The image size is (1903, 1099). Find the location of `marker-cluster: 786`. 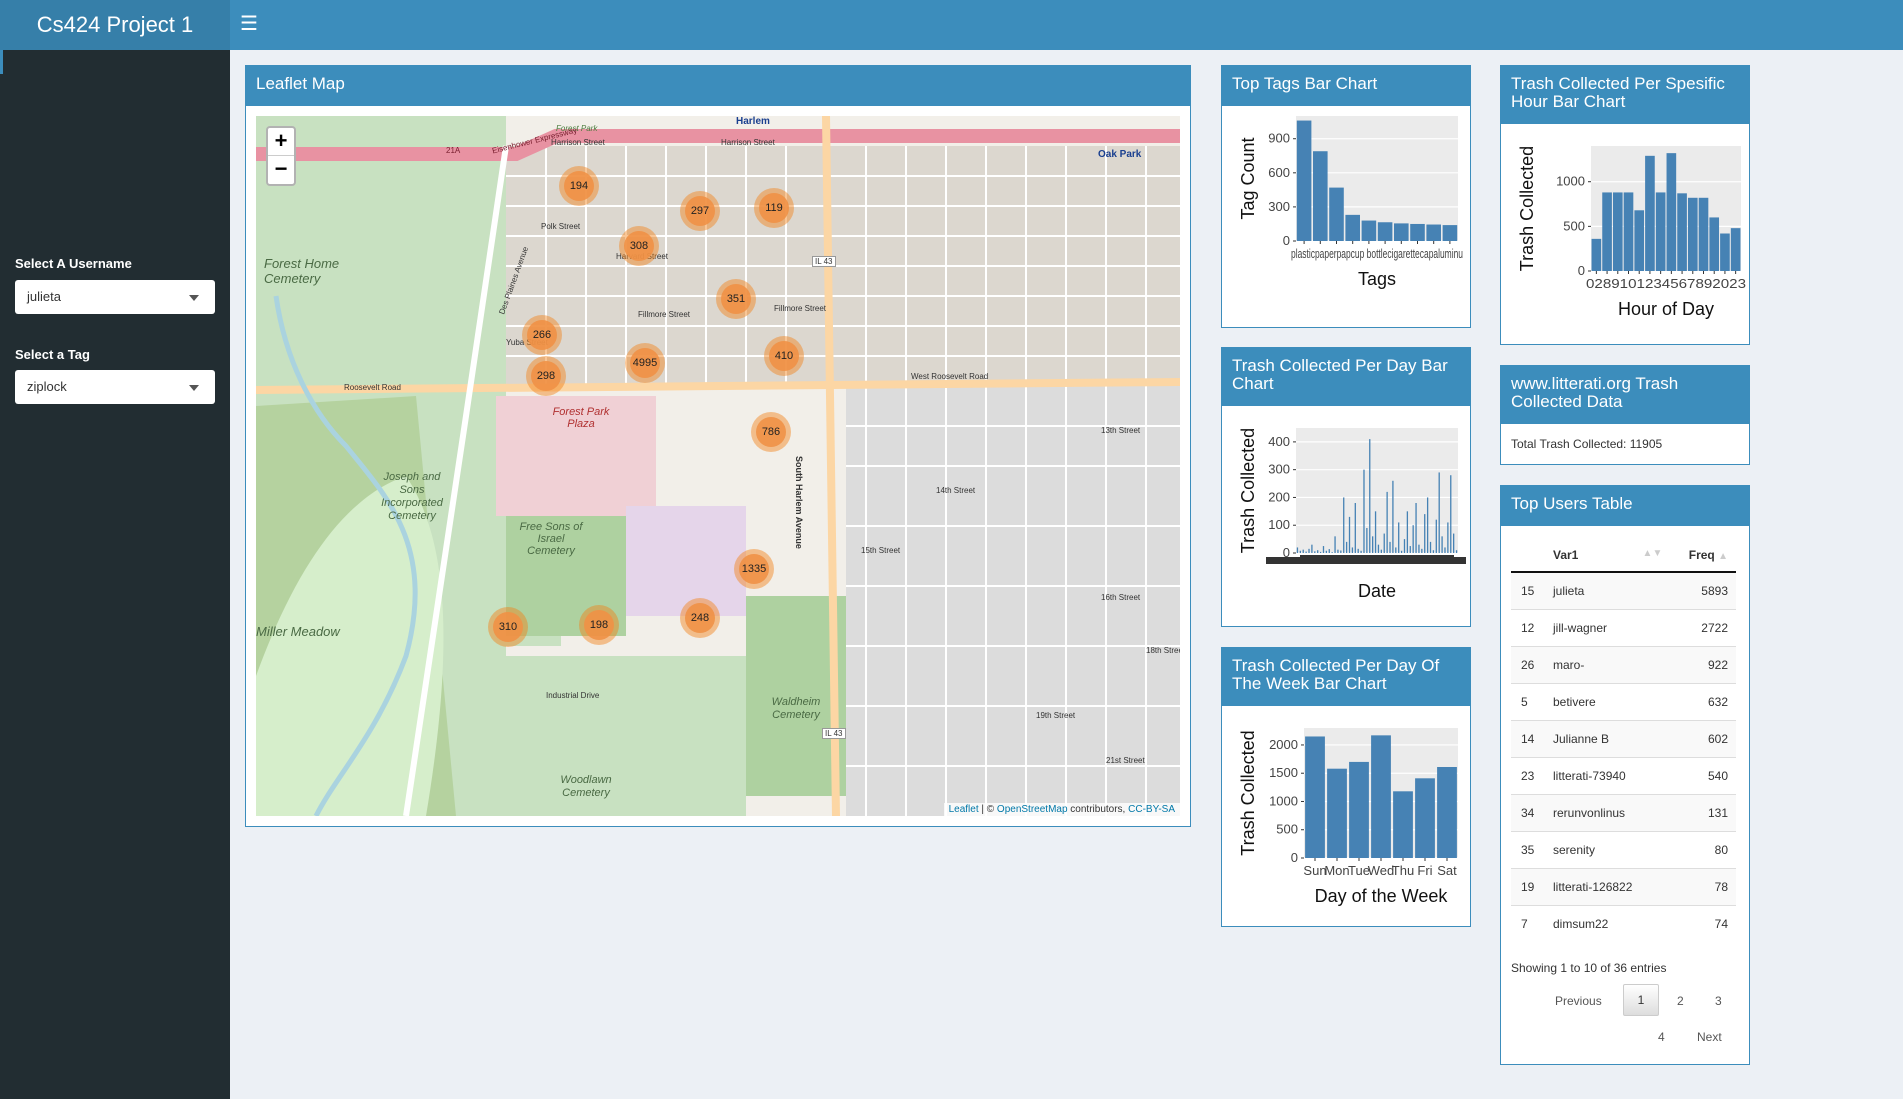

marker-cluster: 786 is located at coordinates (771, 432).